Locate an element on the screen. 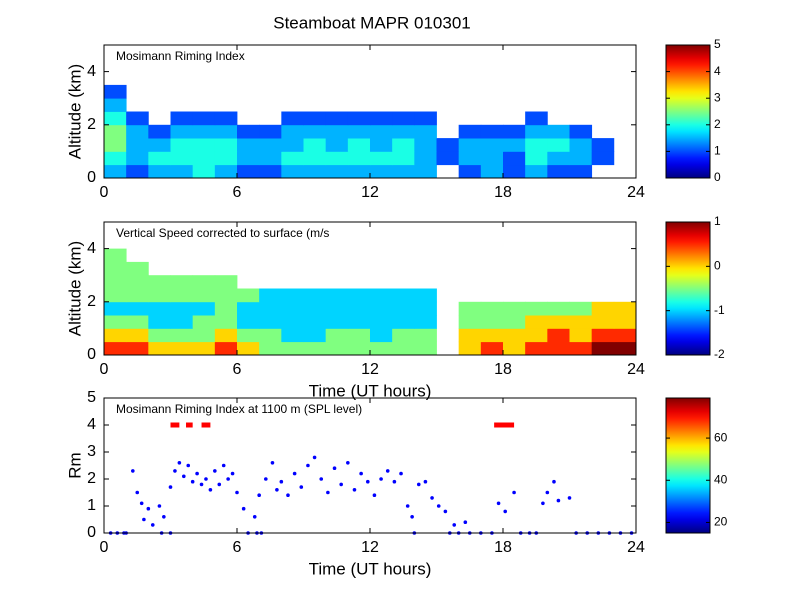 Image resolution: width=800 pixels, height=600 pixels. colorbar-tick-label: 1 is located at coordinates (717, 151).